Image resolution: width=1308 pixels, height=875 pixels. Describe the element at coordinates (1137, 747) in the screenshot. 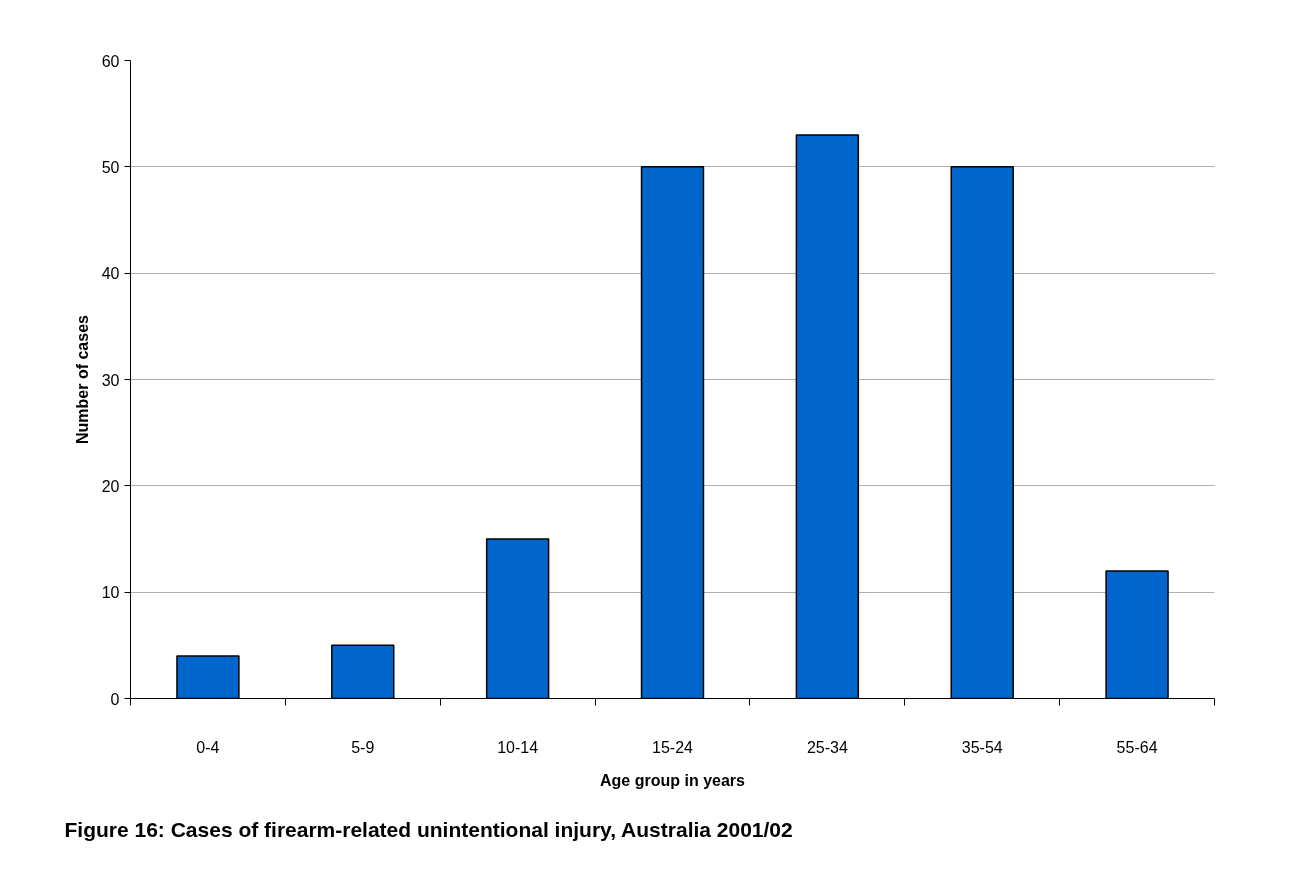

I see `x-tick-label: 55-64` at that location.